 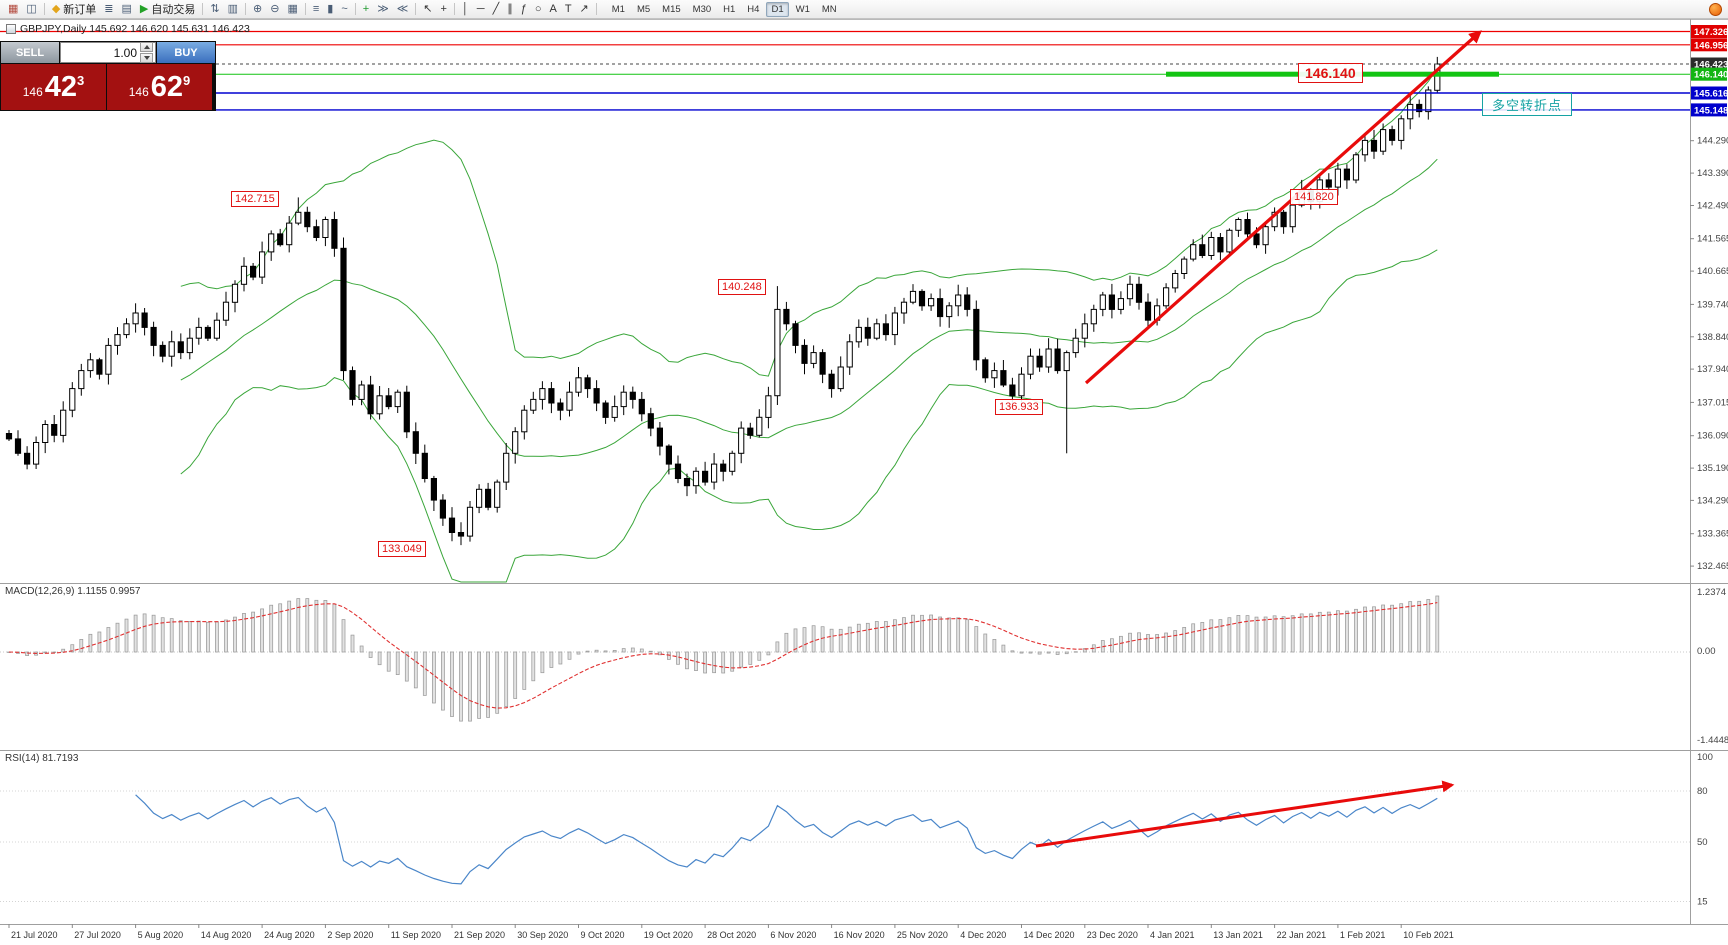 What do you see at coordinates (13, 9) in the screenshot?
I see `new-chart-icon: ▦` at bounding box center [13, 9].